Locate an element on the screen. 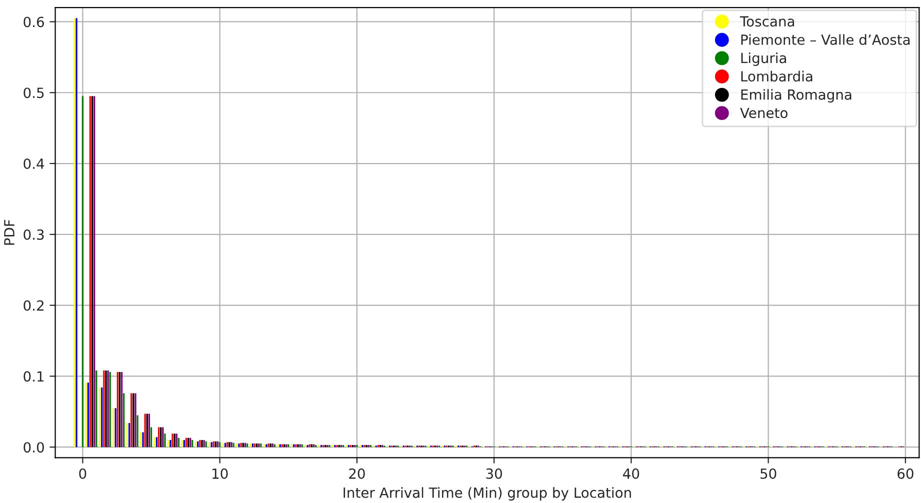 Image resolution: width=921 pixels, height=503 pixels. legend-label: Toscana is located at coordinates (767, 21).